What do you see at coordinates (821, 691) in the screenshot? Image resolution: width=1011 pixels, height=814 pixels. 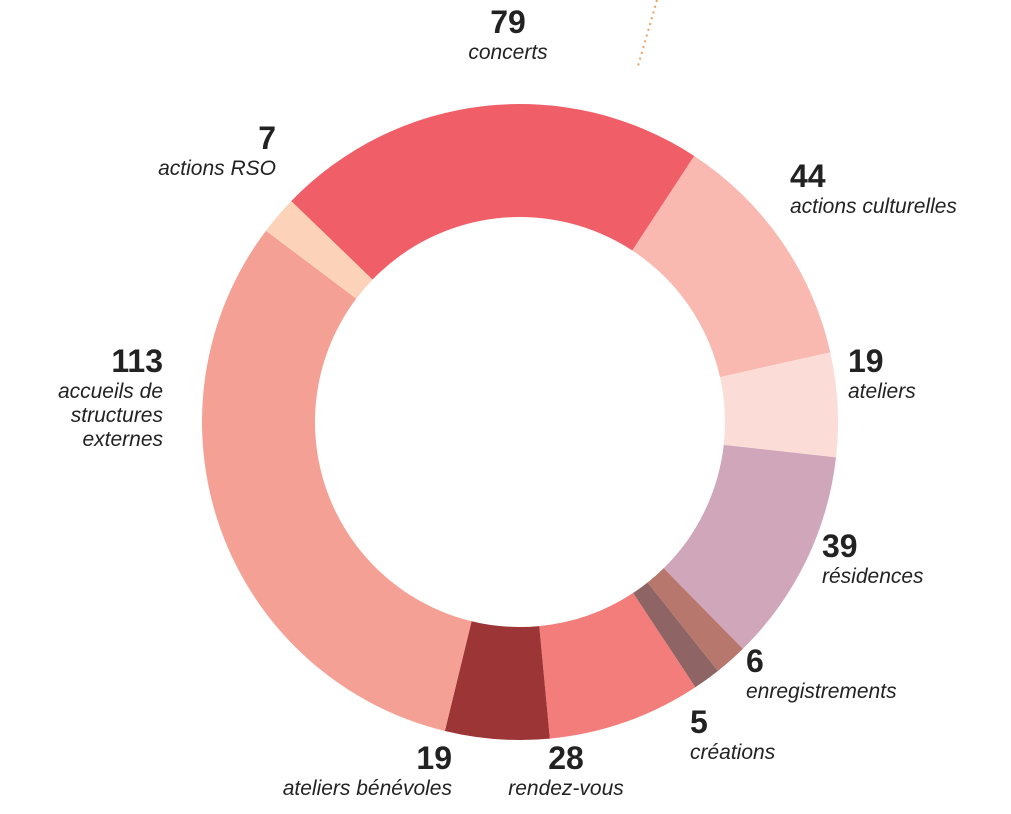 I see `category-label: enregistrements` at bounding box center [821, 691].